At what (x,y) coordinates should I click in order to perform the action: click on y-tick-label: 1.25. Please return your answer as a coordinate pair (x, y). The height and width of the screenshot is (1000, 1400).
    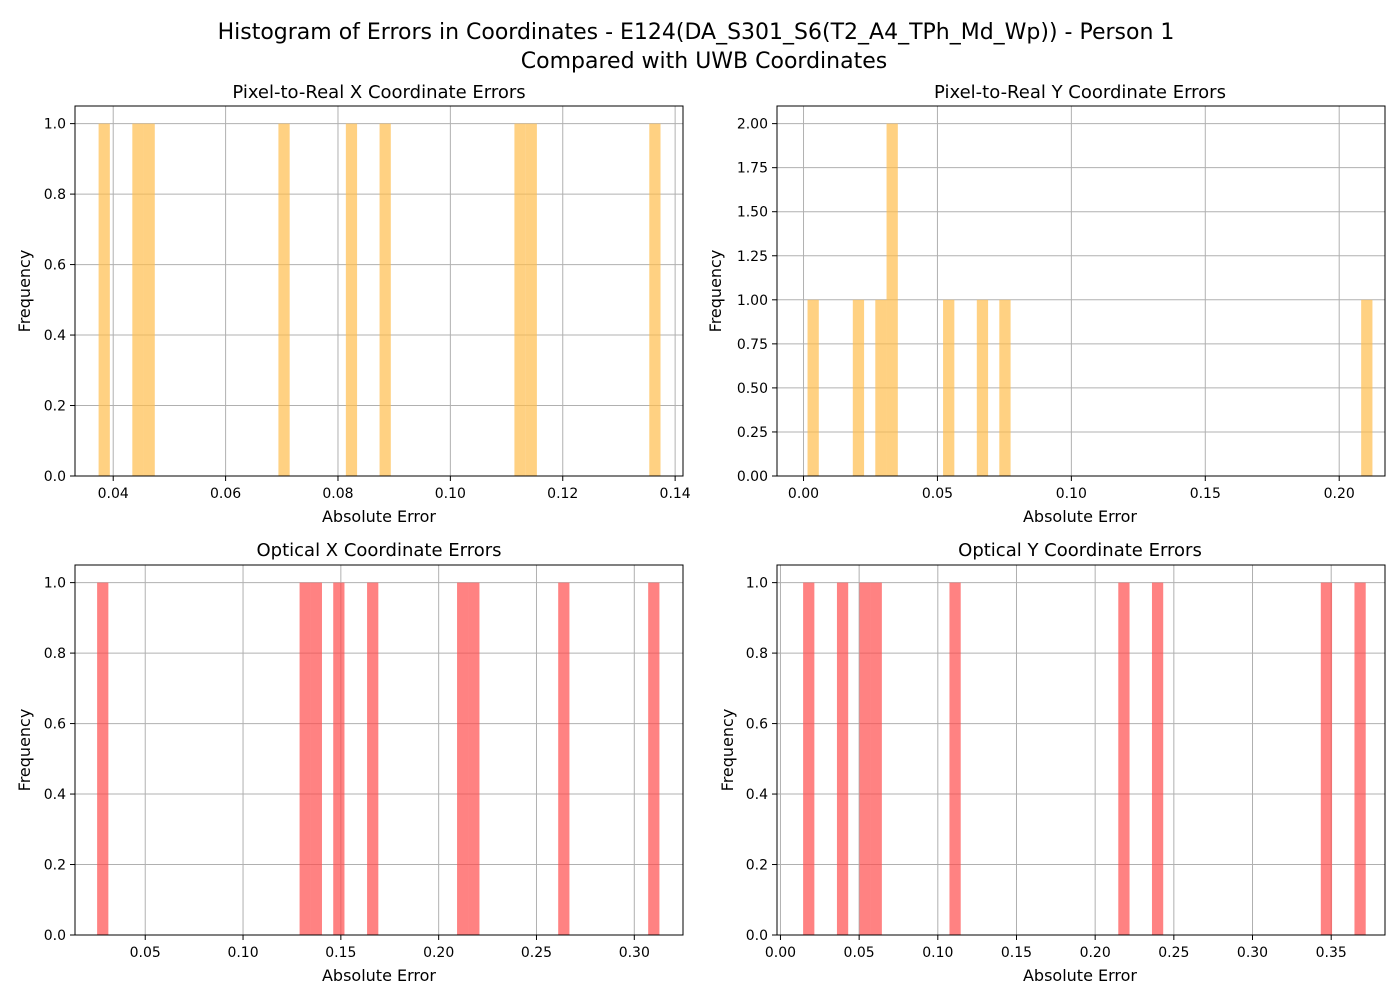
    Looking at the image, I should click on (752, 257).